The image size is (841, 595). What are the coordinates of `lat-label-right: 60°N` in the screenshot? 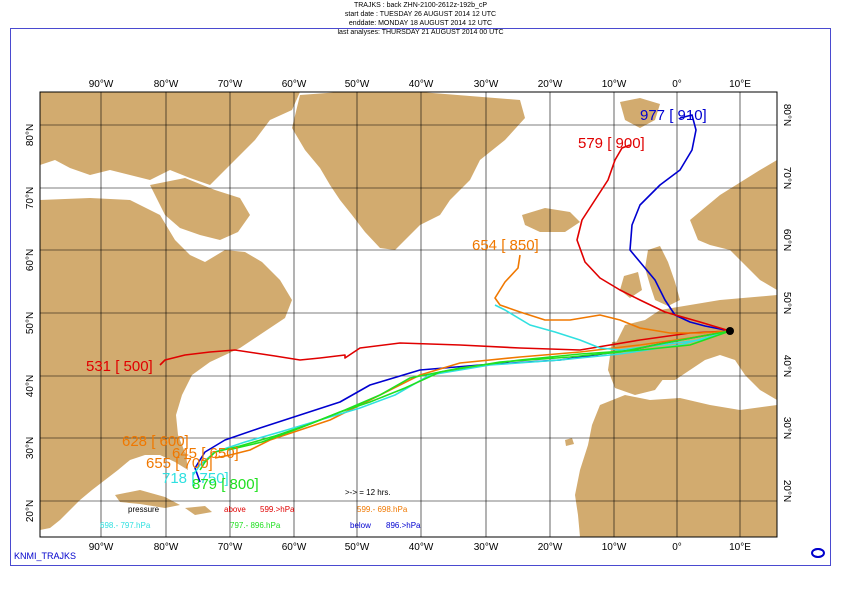 It's located at (786, 240).